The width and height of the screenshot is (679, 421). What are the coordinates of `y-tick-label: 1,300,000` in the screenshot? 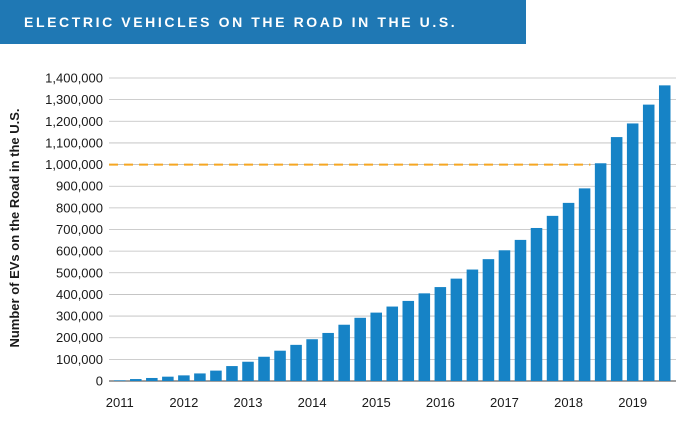 It's located at (74, 99).